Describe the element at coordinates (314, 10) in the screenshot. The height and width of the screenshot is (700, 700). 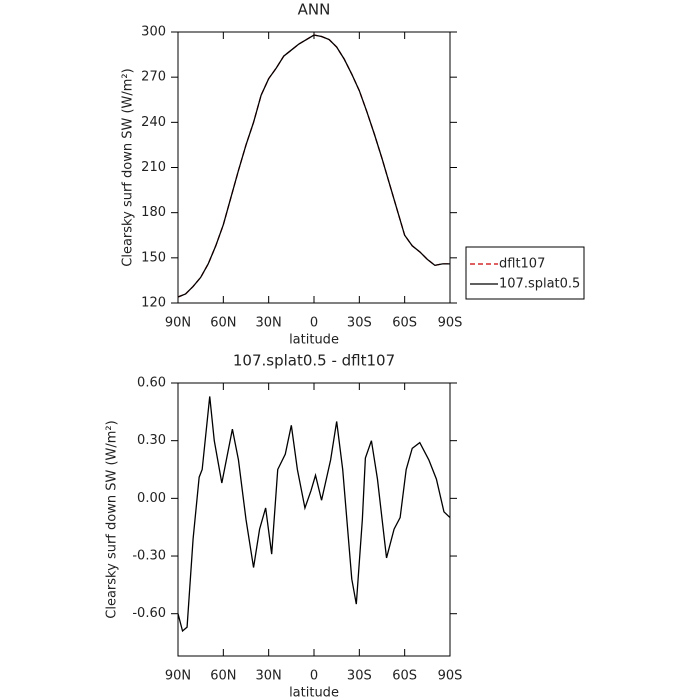
I see `chart-title: ANN` at that location.